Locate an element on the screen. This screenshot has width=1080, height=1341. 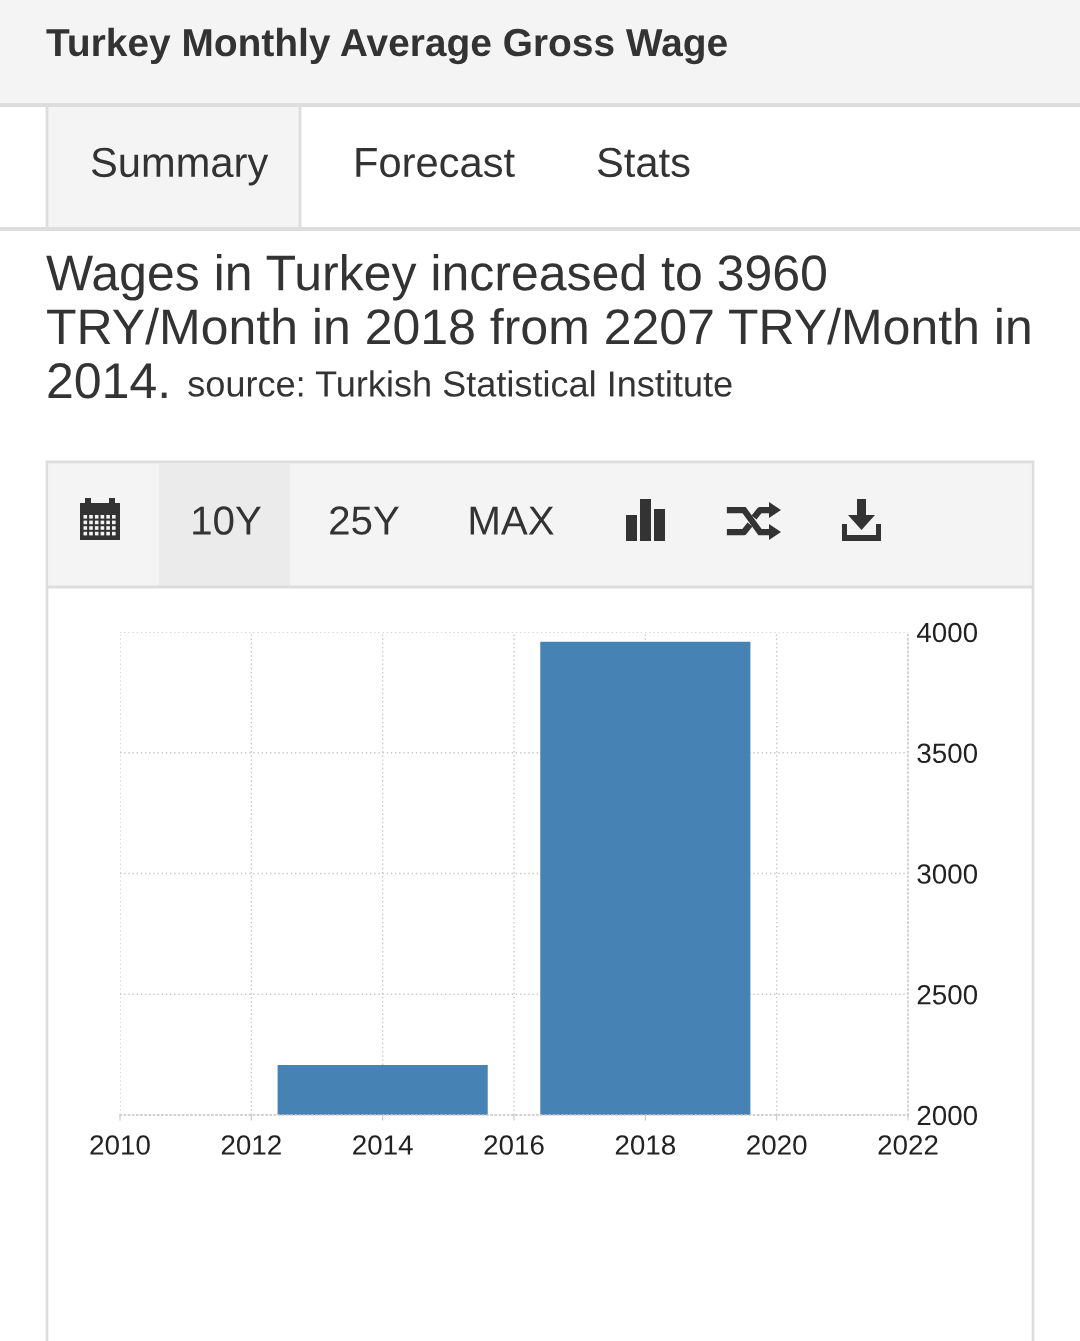
x-tick-label: 2018 is located at coordinates (645, 1145).